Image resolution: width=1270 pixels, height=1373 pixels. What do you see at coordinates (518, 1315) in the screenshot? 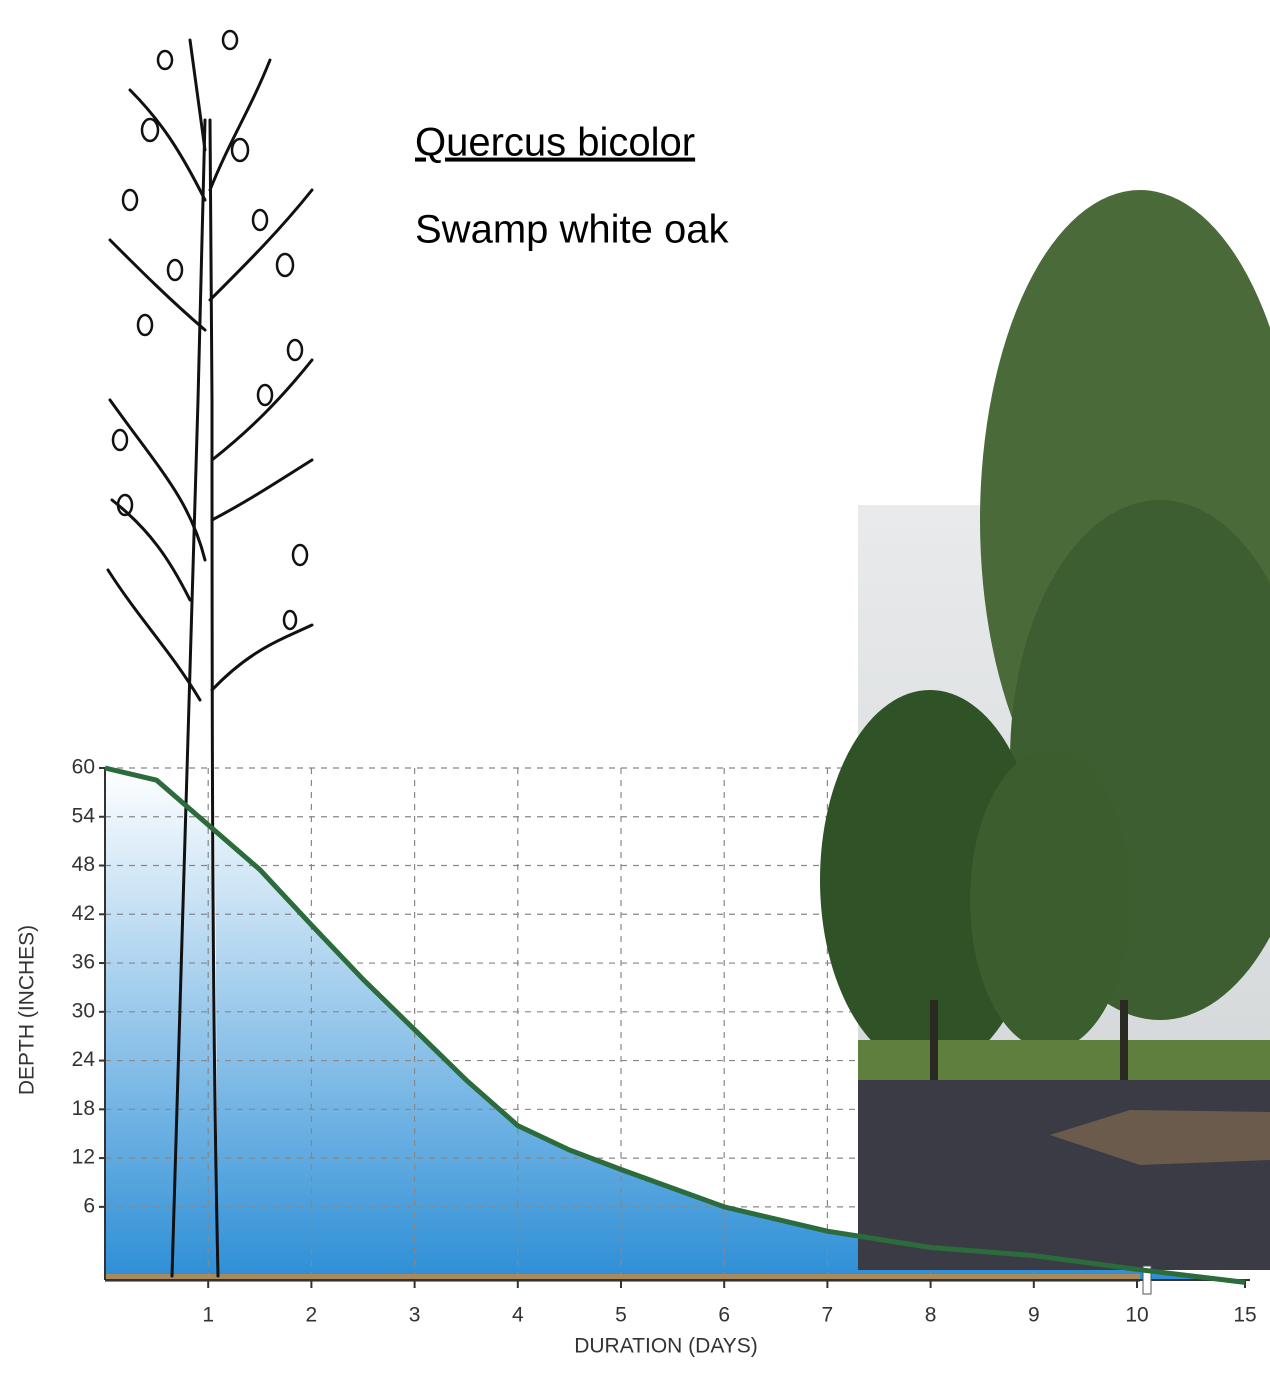
I see `x-tick-label: 4` at bounding box center [518, 1315].